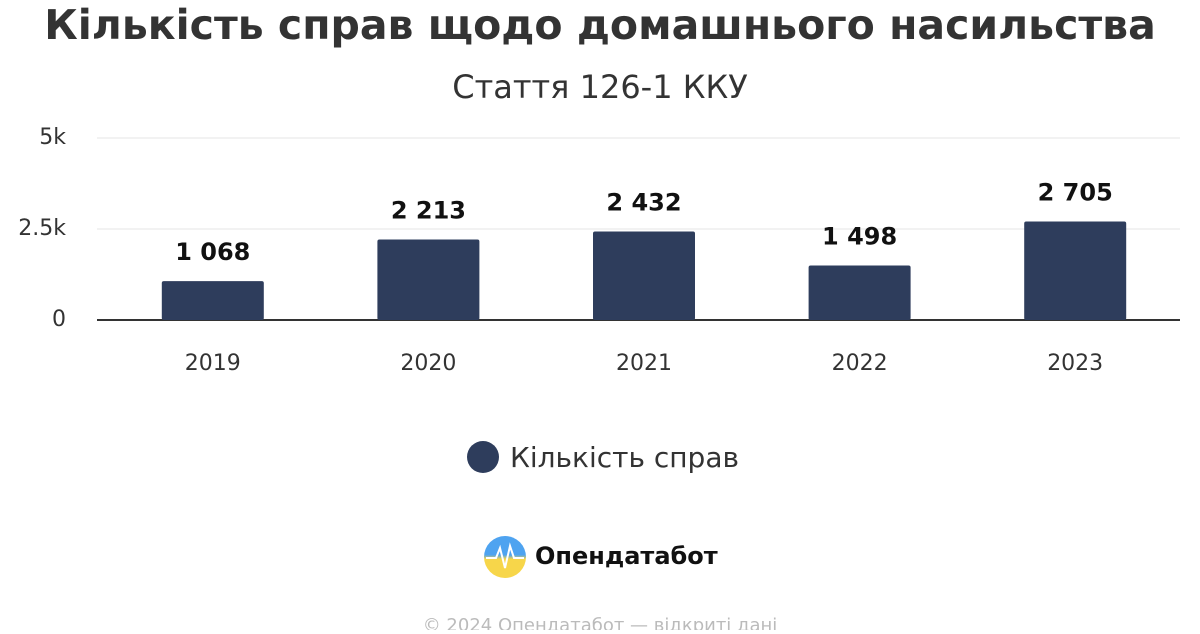  I want to click on logo-icon, so click(505, 557).